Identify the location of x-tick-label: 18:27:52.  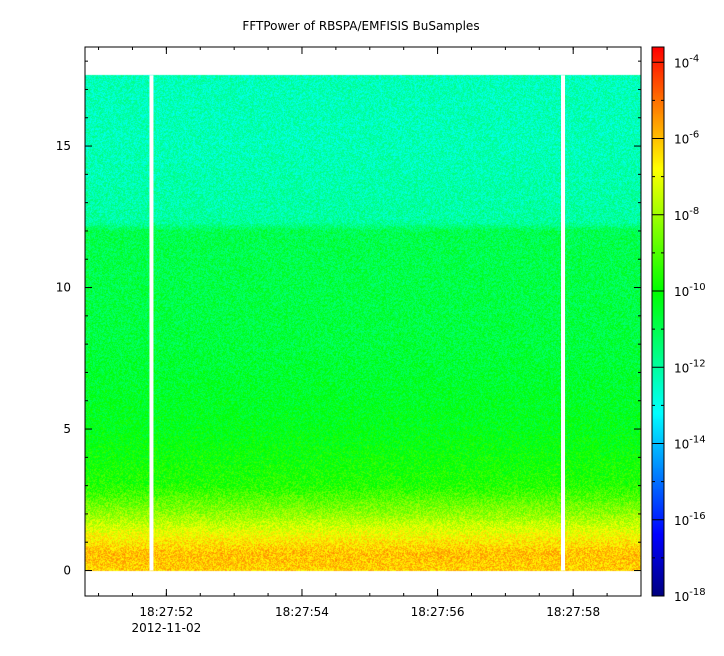
(166, 612).